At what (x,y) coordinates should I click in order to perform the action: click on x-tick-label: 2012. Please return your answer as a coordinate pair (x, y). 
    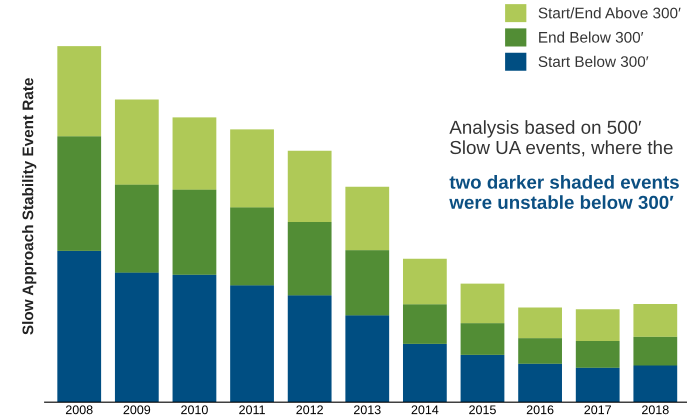
    Looking at the image, I should click on (309, 409).